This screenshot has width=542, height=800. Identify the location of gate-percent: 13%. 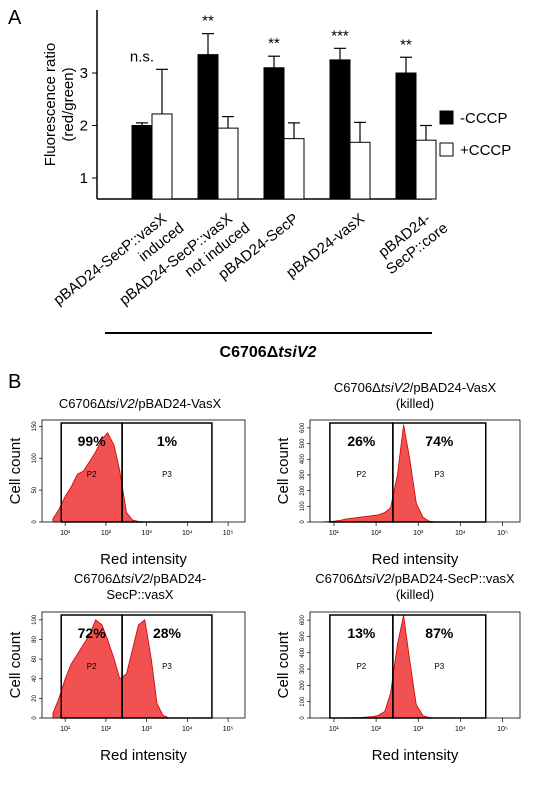
(361, 633).